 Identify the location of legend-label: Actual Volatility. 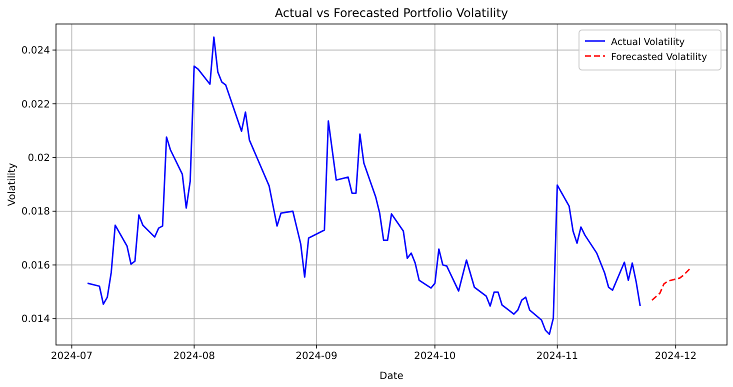
(648, 42).